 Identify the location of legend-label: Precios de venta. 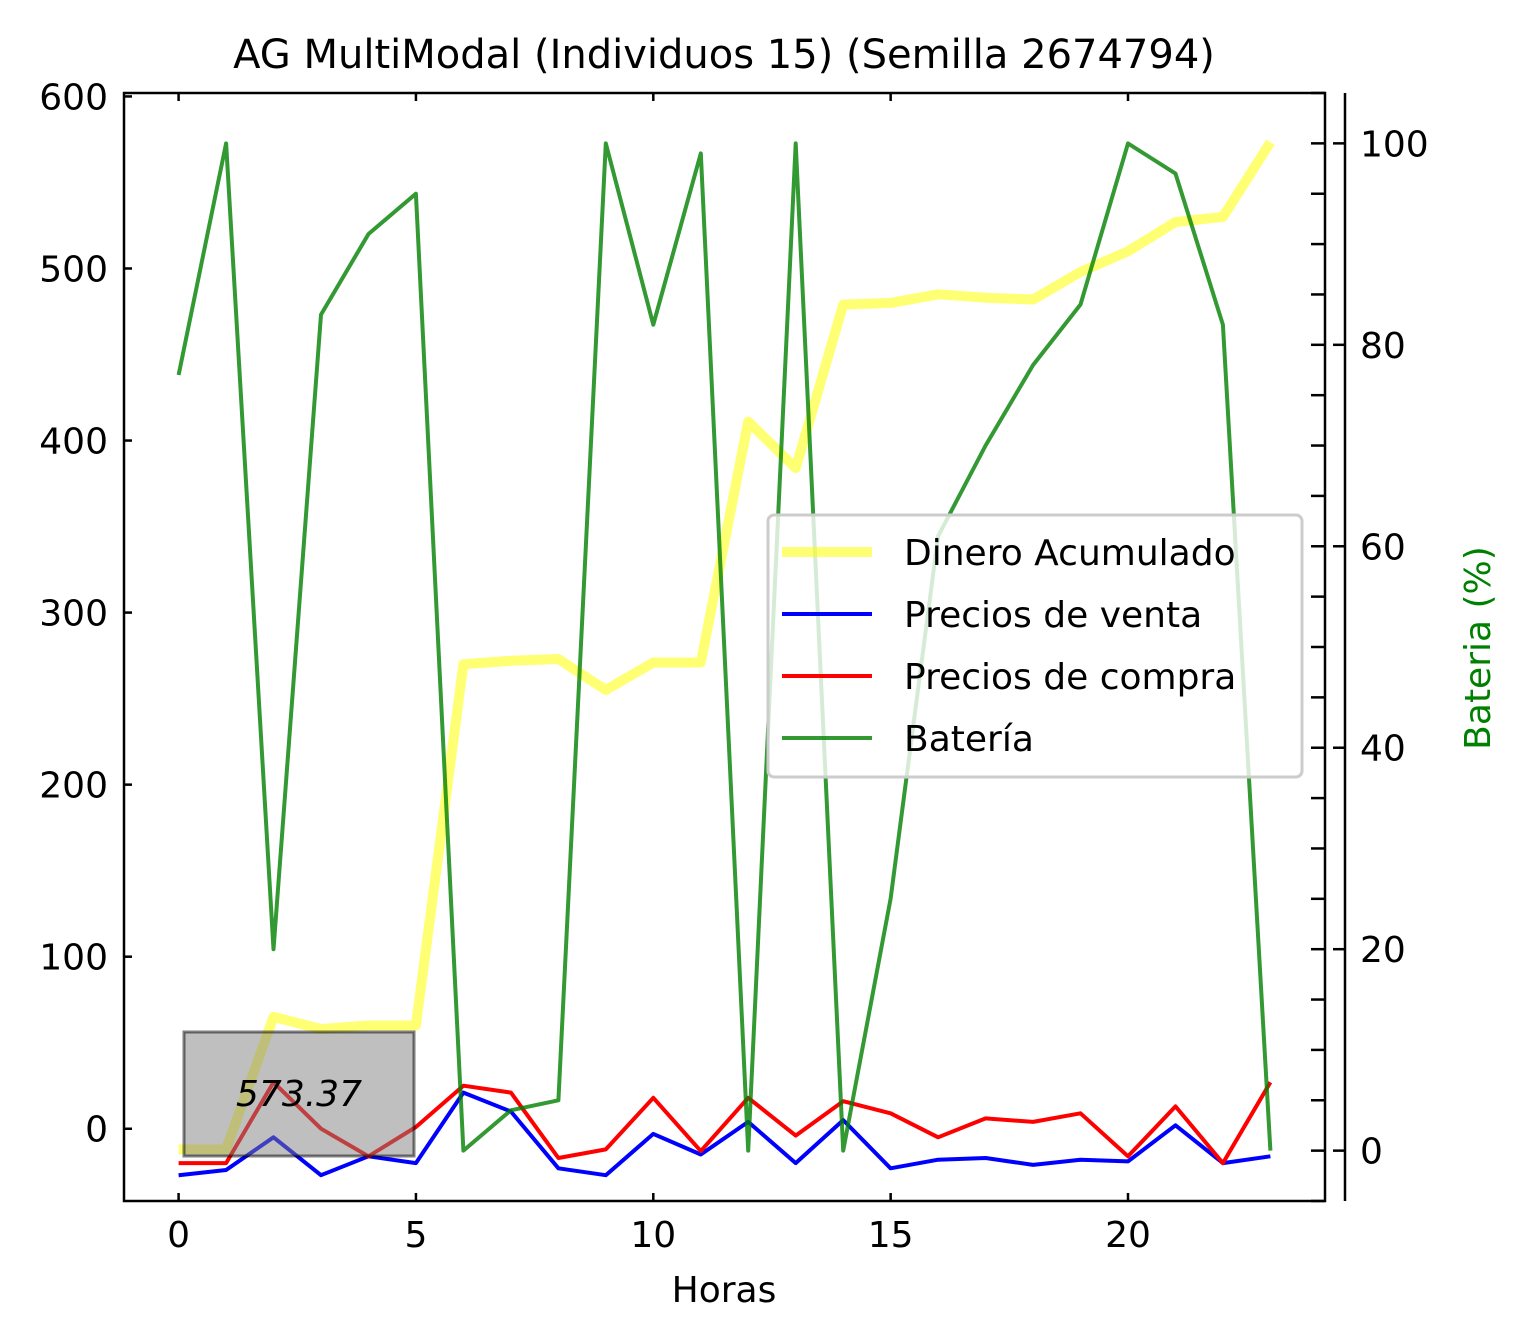
(1053, 615).